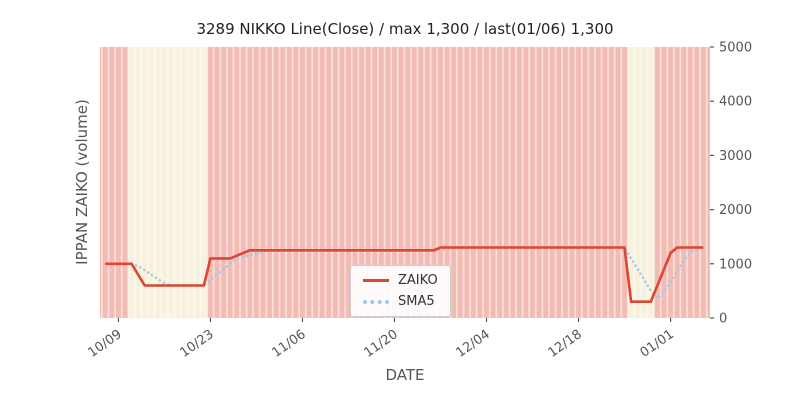 The image size is (800, 400). Describe the element at coordinates (723, 319) in the screenshot. I see `y-tick-label: 0` at that location.